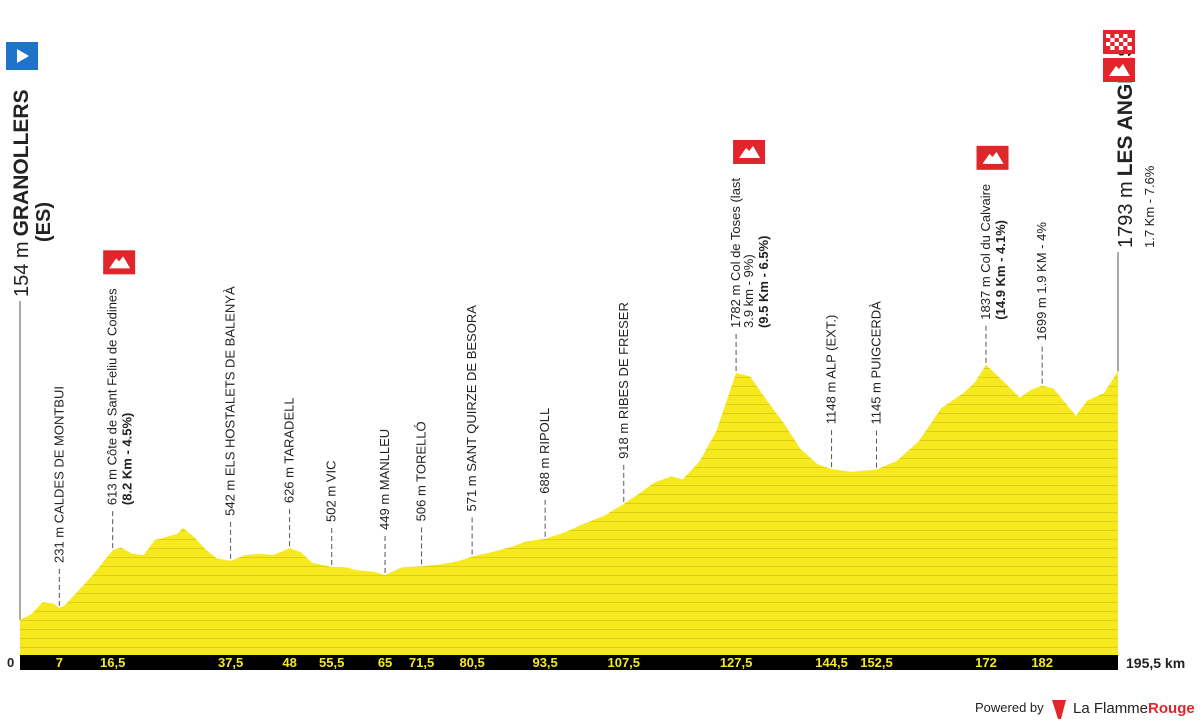 The image size is (1200, 725). I want to click on x-tick-label: 16,5, so click(112, 662).